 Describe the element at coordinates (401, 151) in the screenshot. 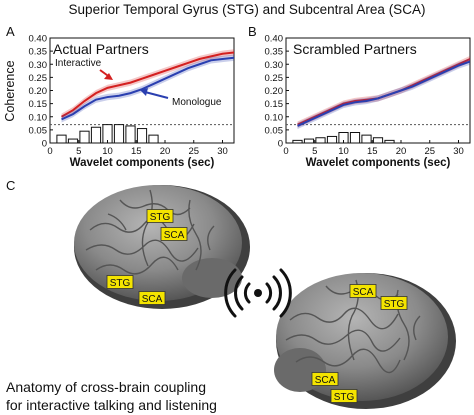

I see `x-tick-label-b: 20` at that location.